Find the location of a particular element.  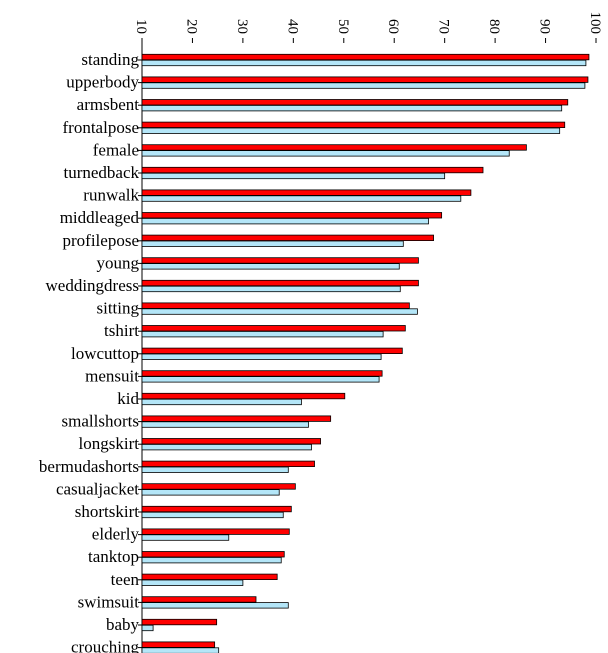

x-tick-label: 60 is located at coordinates (393, 26).